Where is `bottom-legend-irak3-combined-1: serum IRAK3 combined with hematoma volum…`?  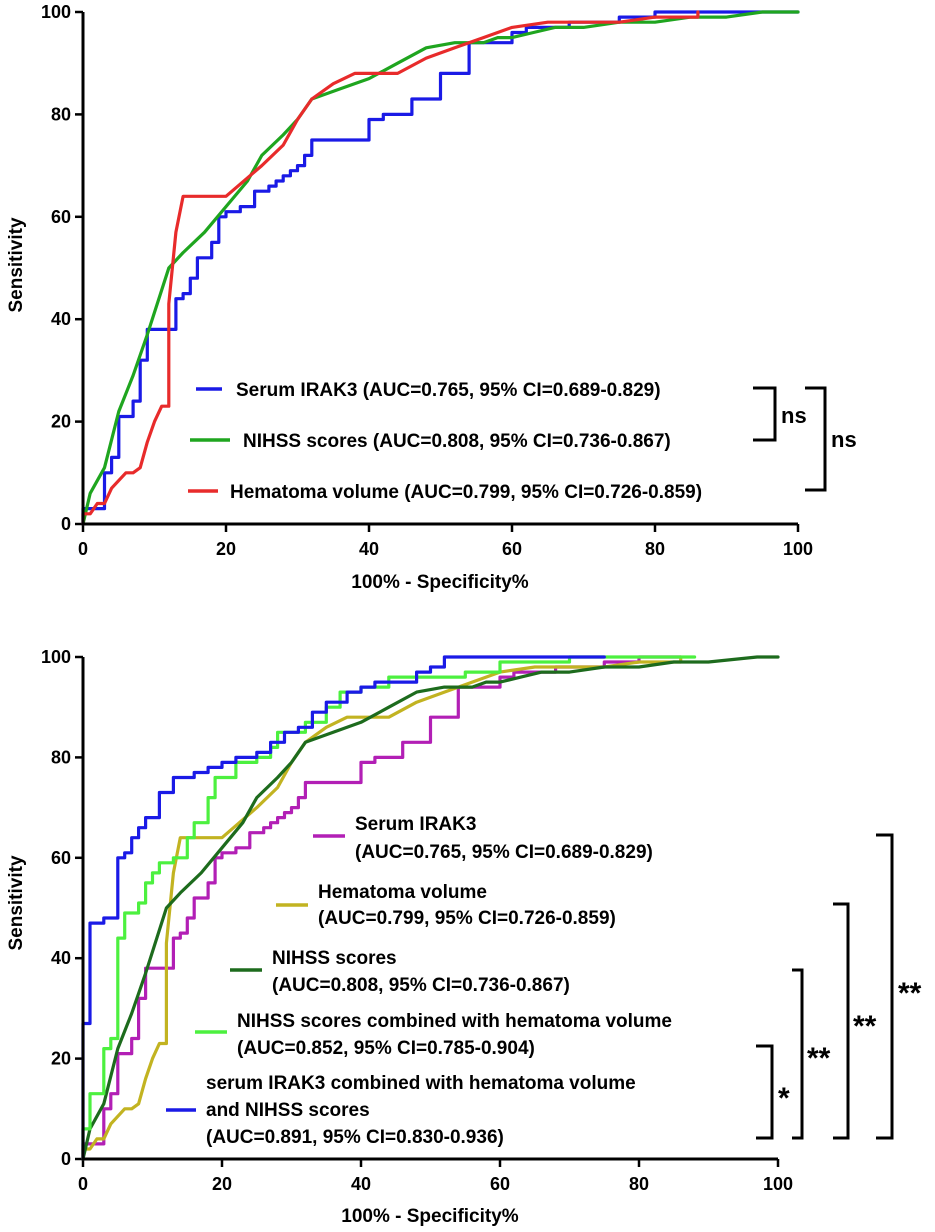 bottom-legend-irak3-combined-1: serum IRAK3 combined with hematoma volum… is located at coordinates (421, 1083).